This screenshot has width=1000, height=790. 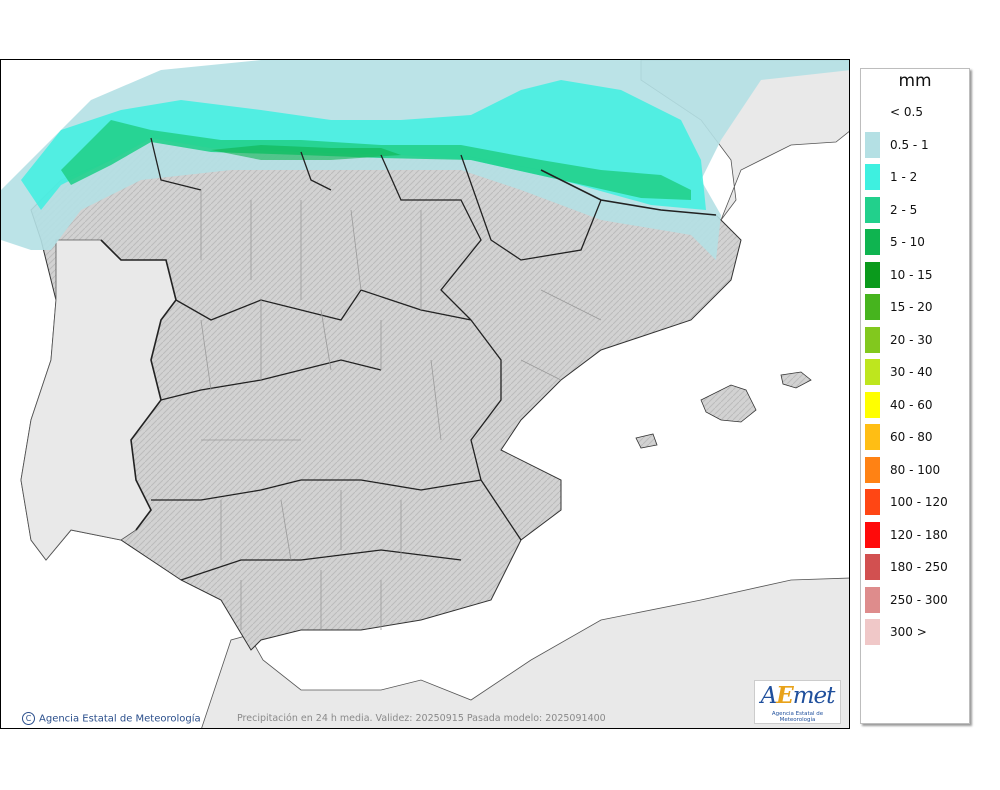 What do you see at coordinates (908, 632) in the screenshot?
I see `legend-label: 300 >` at bounding box center [908, 632].